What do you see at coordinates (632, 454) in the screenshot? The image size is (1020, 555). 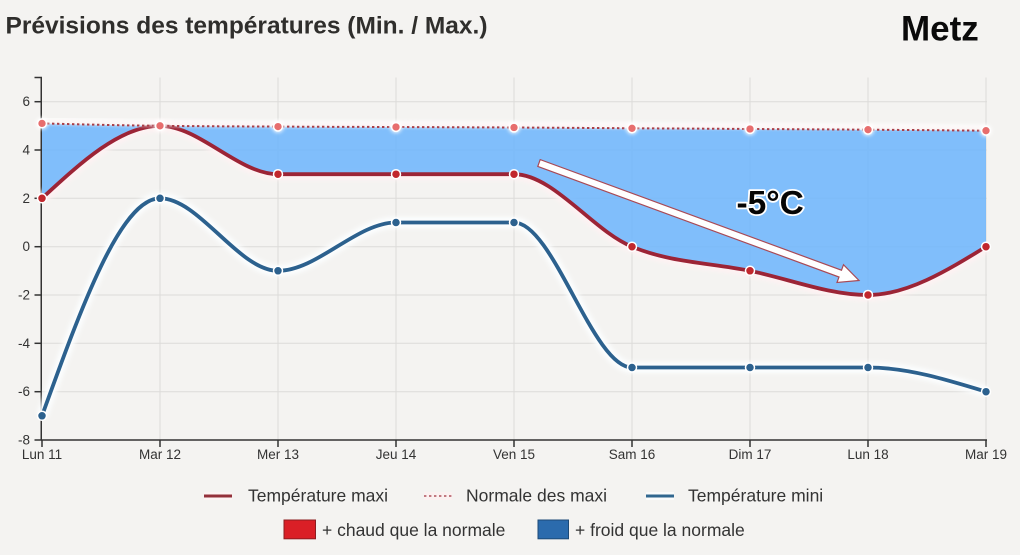 I see `svg-text: Sam 16` at bounding box center [632, 454].